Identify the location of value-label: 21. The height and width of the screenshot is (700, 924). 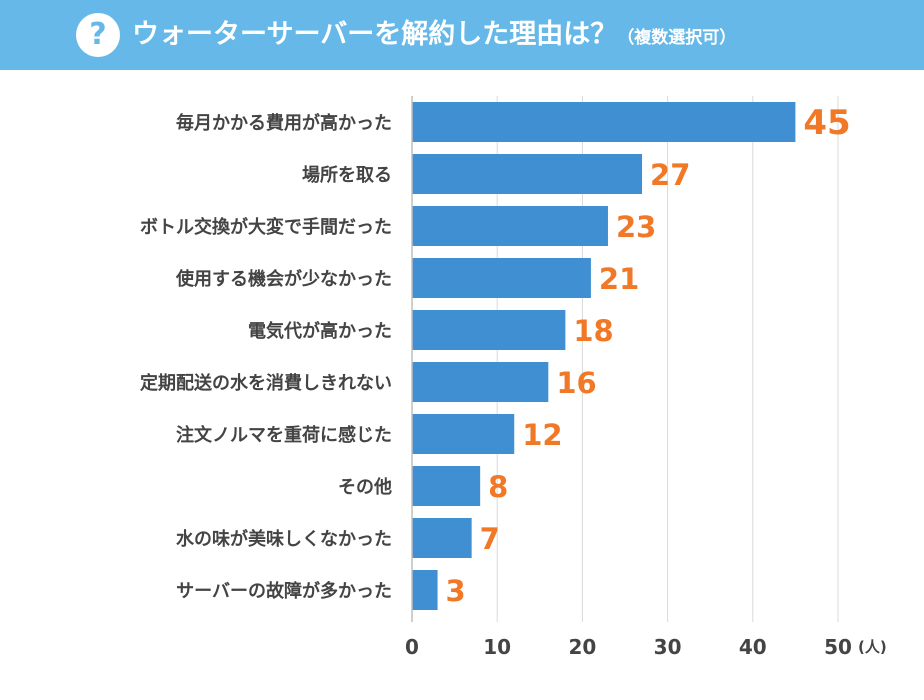
(619, 279).